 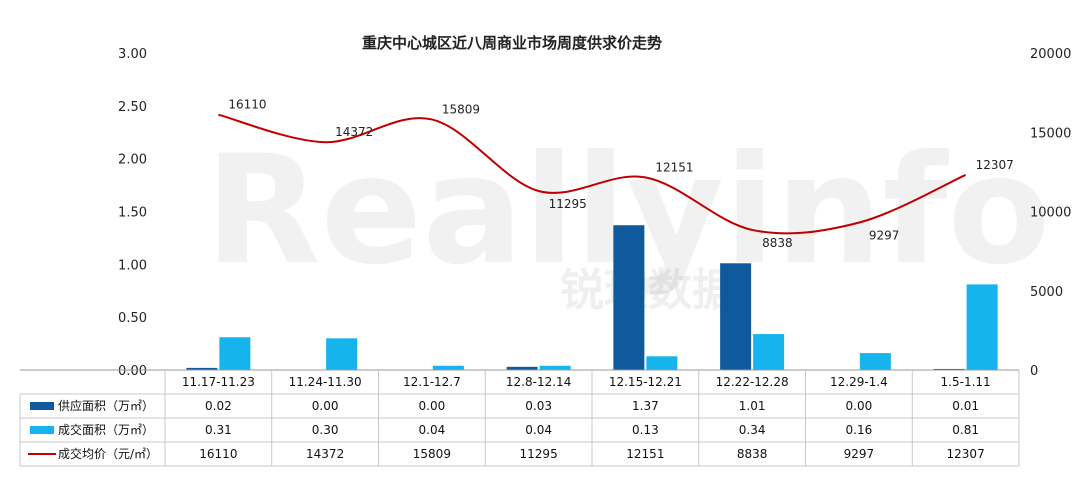 I want to click on table-value: 0.03, so click(x=538, y=406).